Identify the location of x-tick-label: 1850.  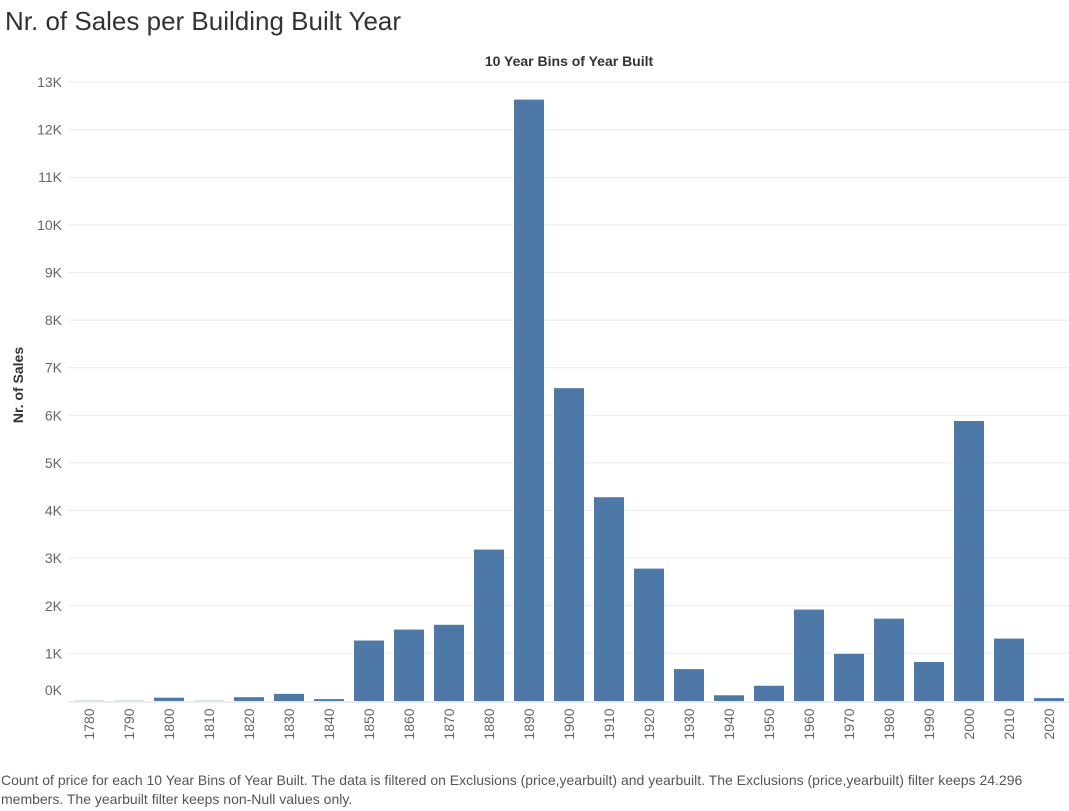
(369, 723).